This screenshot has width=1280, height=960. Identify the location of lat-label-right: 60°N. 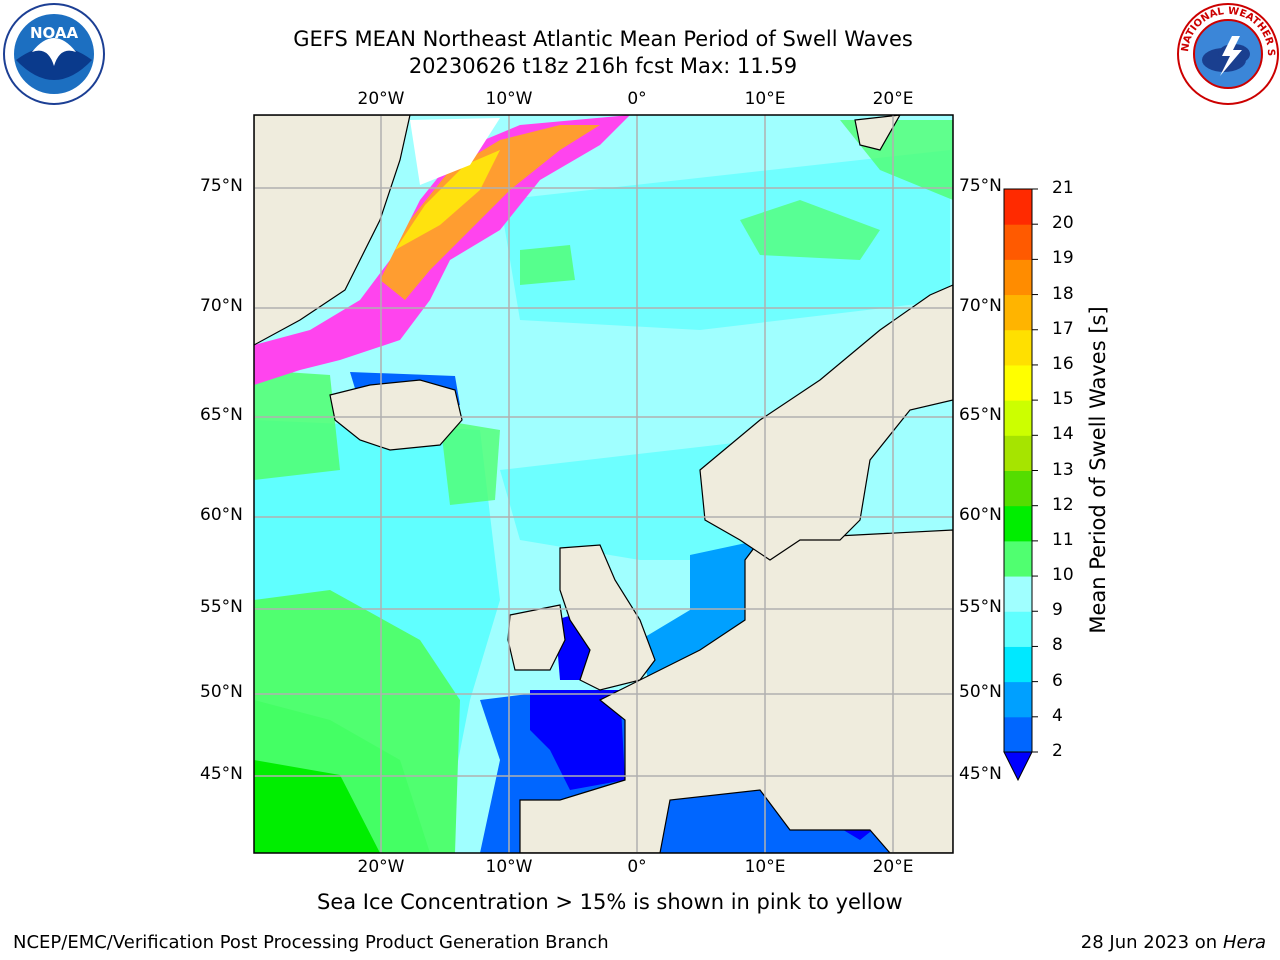
(980, 515).